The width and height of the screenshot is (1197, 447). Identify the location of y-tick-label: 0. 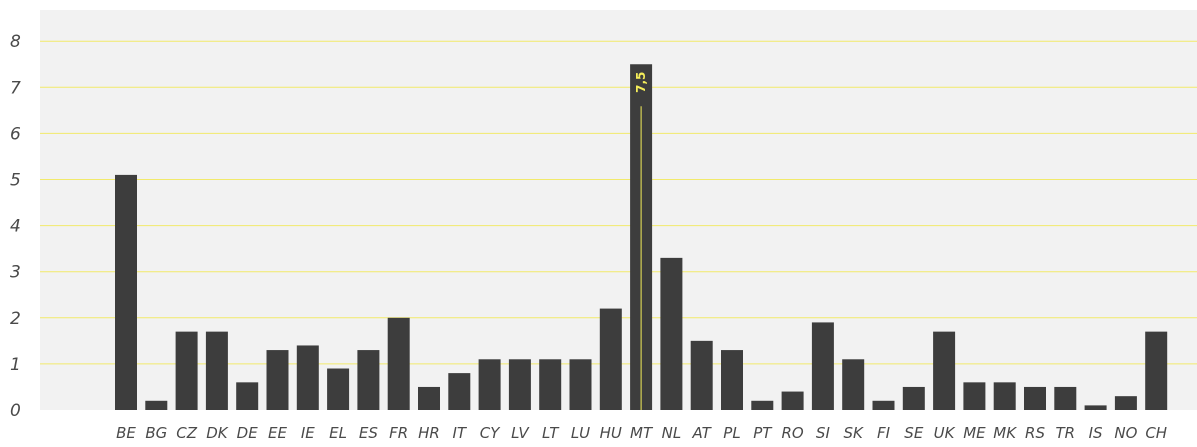
(15, 411).